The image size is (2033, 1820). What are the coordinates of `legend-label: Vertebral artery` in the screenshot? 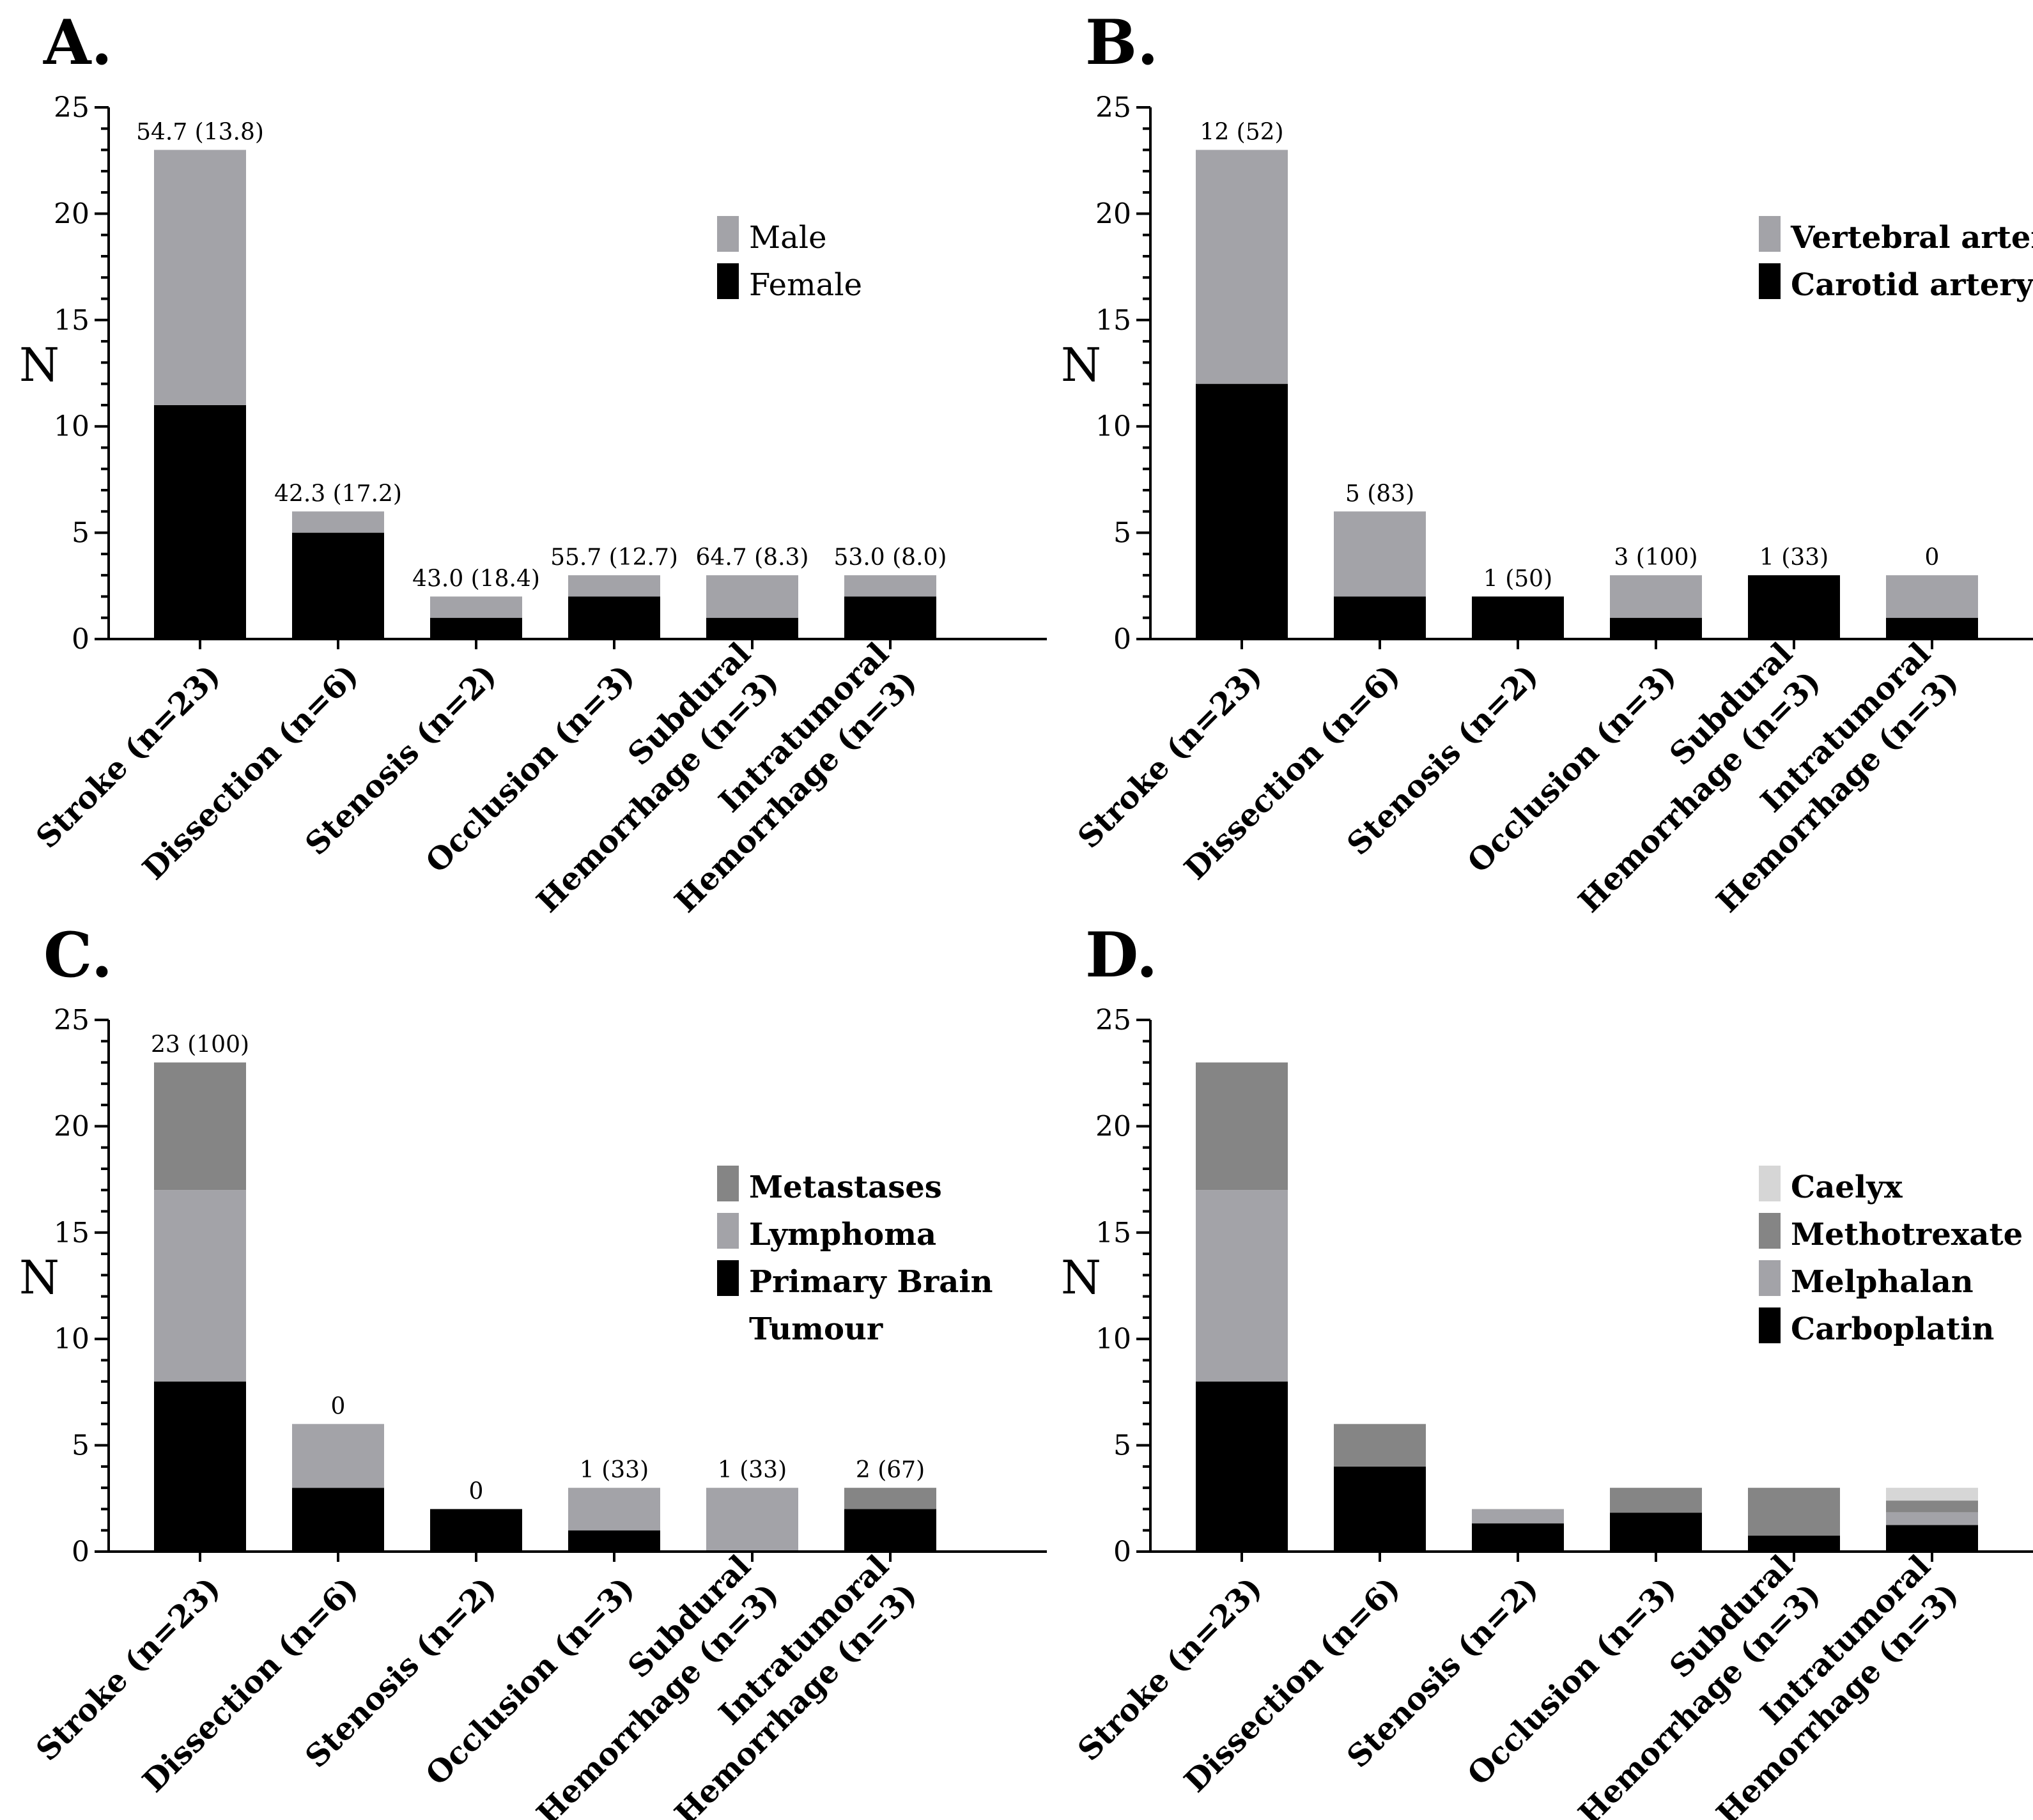 It's located at (1911, 238).